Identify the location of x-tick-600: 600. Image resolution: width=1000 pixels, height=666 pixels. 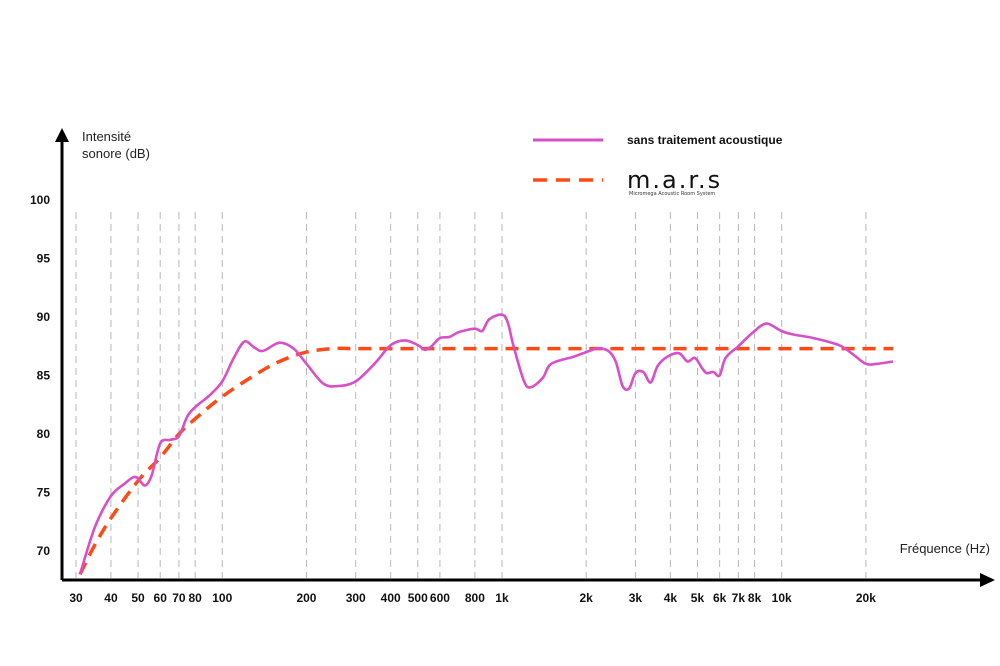
(440, 598).